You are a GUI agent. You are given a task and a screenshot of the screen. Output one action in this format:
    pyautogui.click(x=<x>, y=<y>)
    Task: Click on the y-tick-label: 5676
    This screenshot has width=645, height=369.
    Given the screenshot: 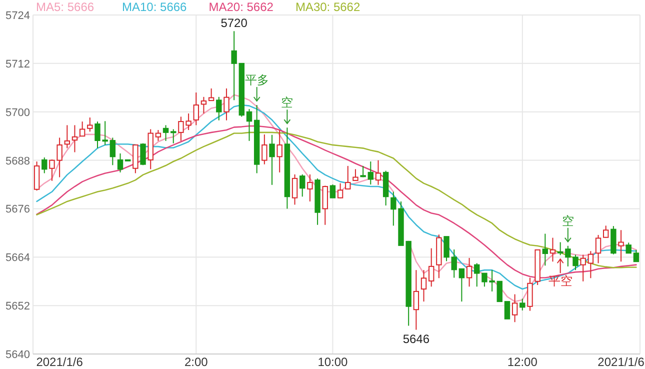 What is the action you would take?
    pyautogui.click(x=18, y=210)
    